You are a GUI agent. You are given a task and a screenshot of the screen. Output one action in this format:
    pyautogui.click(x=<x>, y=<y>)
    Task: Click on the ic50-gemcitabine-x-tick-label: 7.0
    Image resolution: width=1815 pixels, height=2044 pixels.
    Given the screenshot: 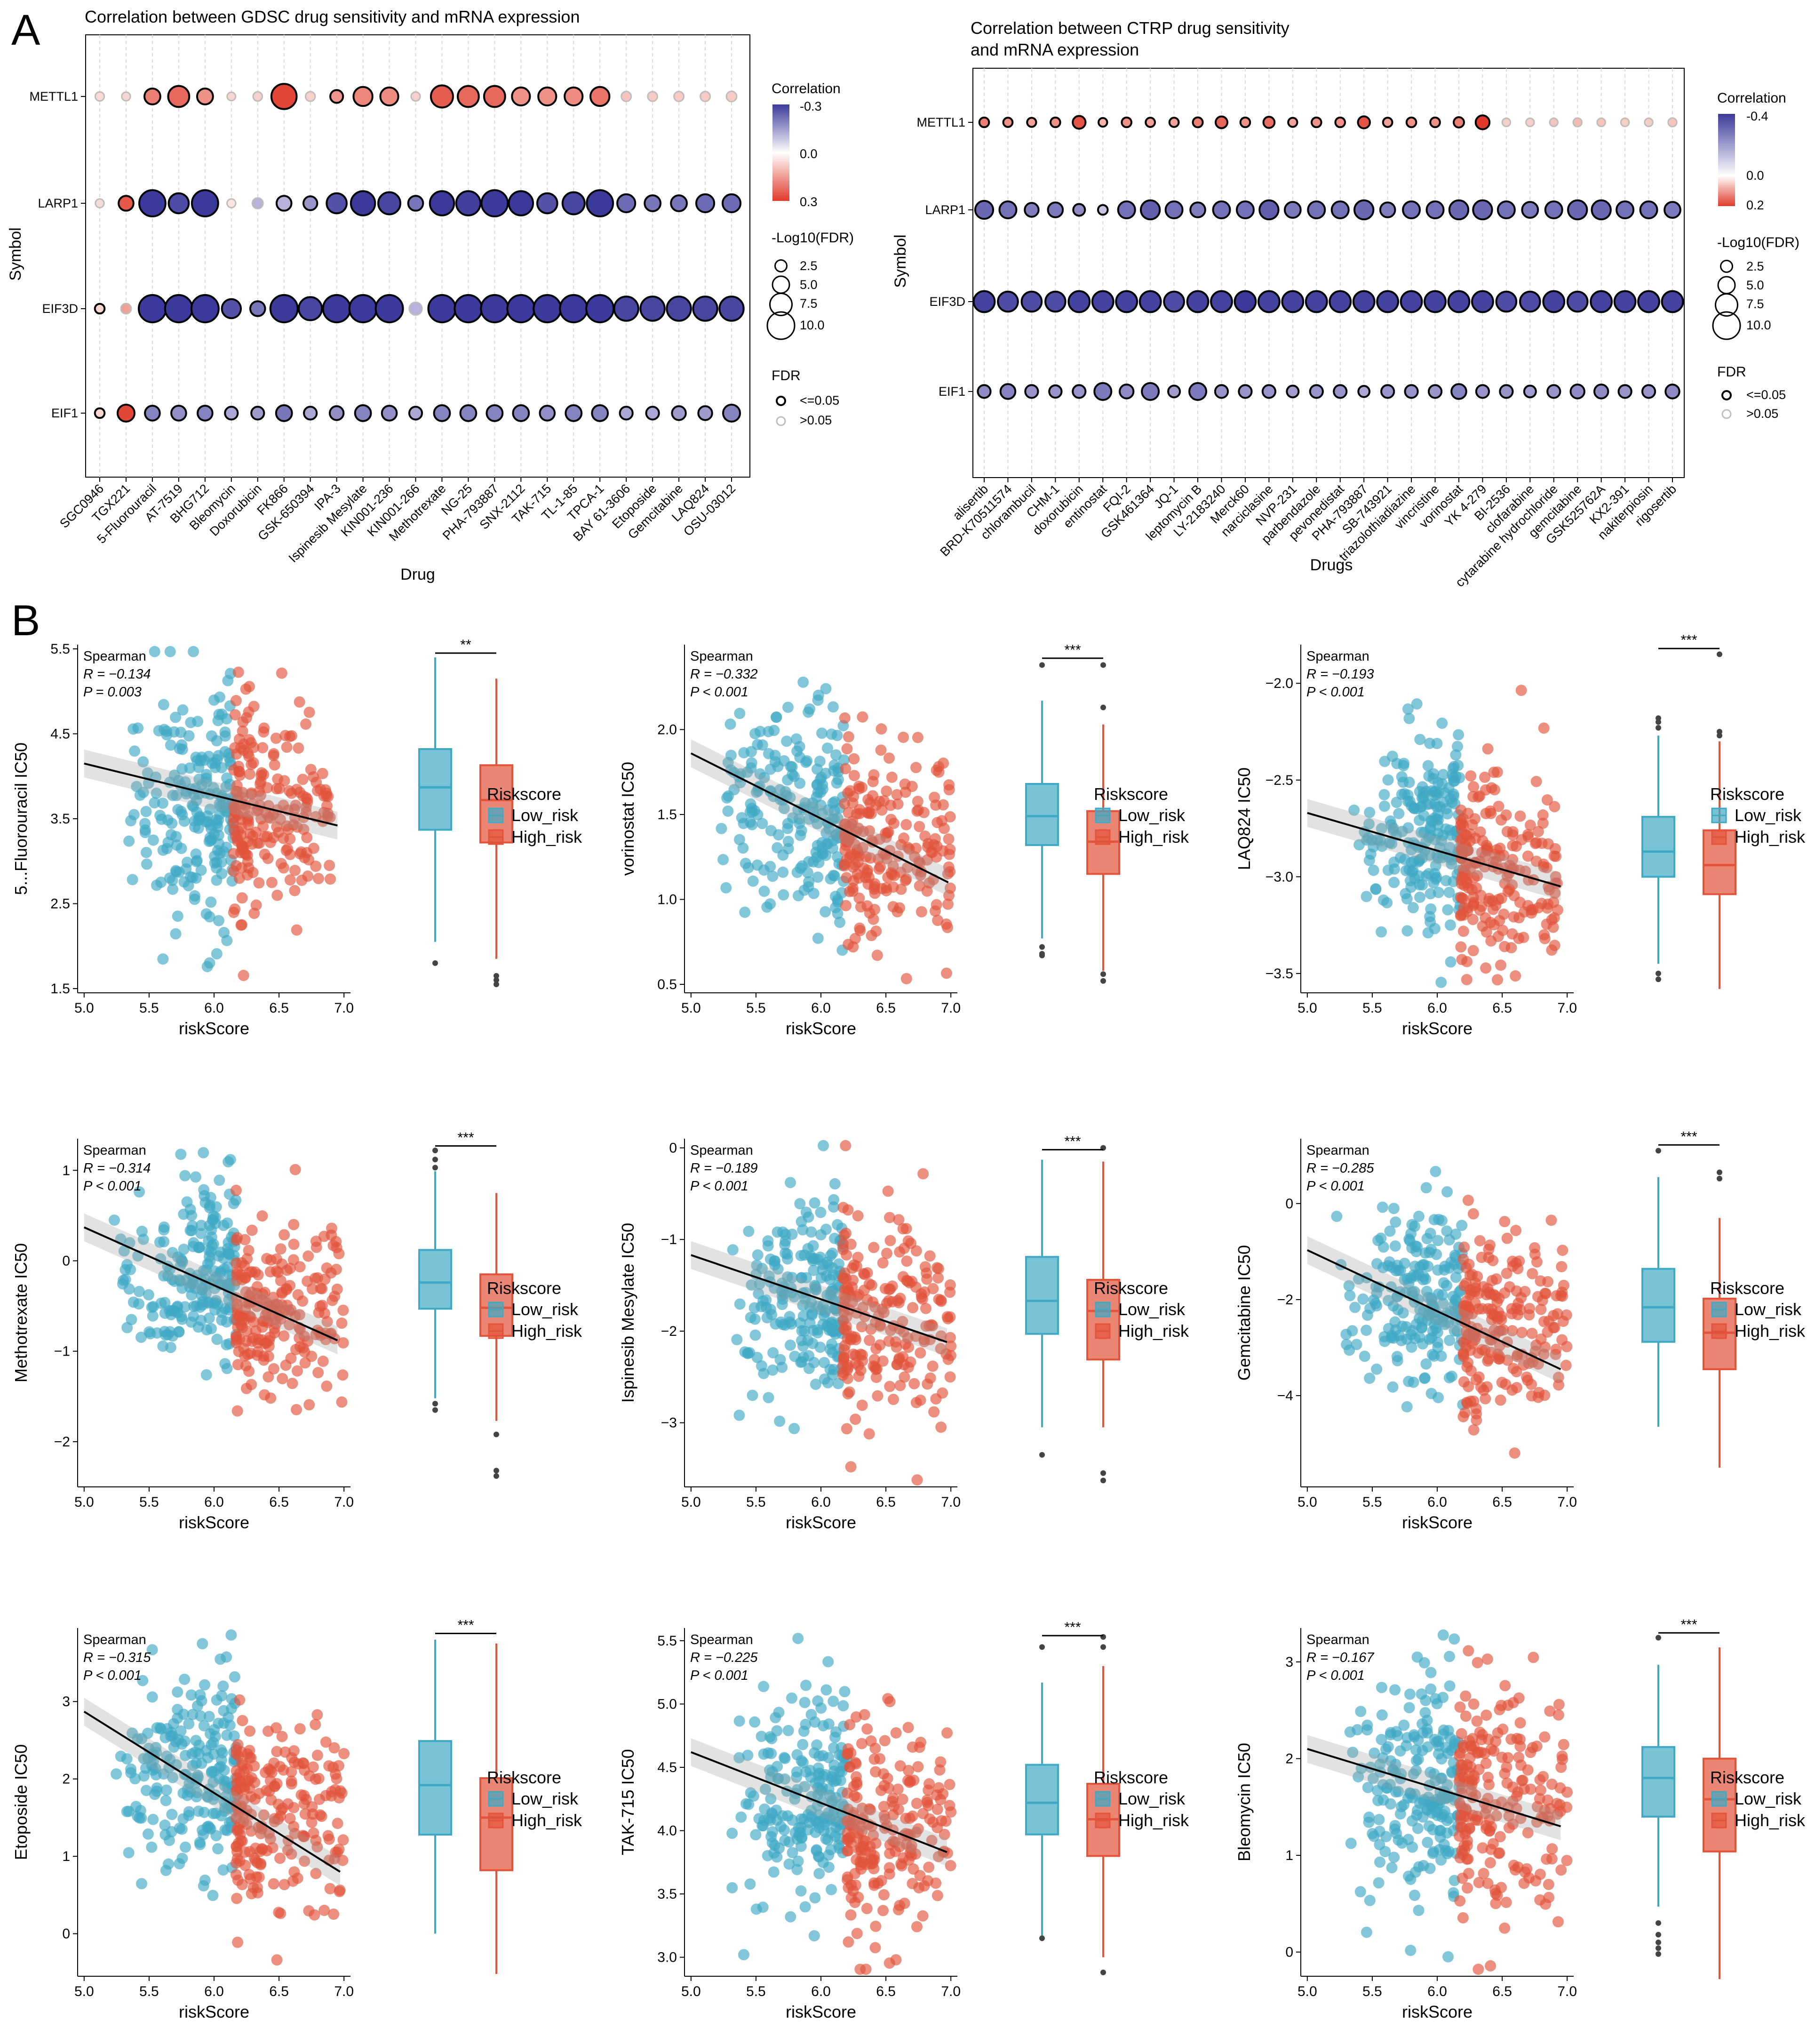 What is the action you would take?
    pyautogui.click(x=1567, y=1502)
    